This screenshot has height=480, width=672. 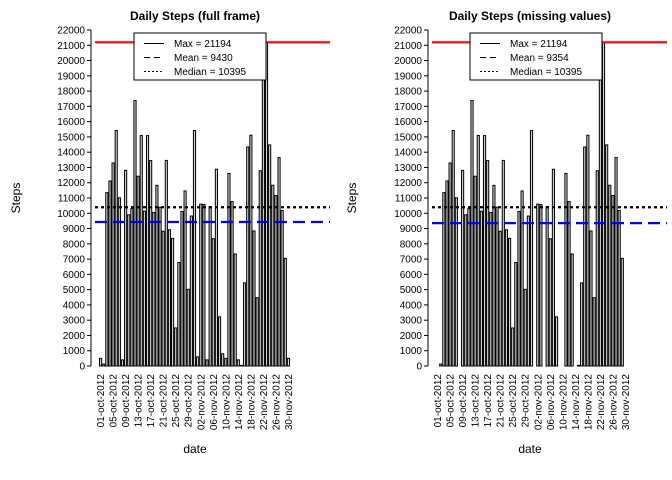 I want to click on x-tick-label: 25-oct-2012, so click(x=513, y=401).